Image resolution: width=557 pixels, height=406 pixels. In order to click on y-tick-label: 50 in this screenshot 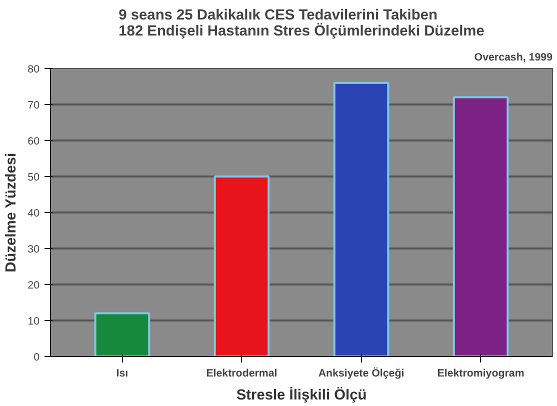, I will do `click(34, 178)`.